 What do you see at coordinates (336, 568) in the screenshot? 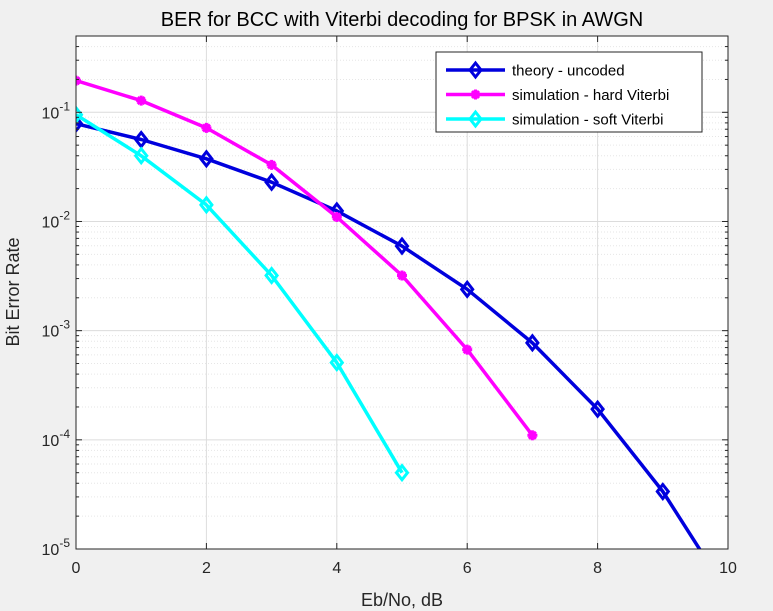
I see `x-tick-label: 4` at bounding box center [336, 568].